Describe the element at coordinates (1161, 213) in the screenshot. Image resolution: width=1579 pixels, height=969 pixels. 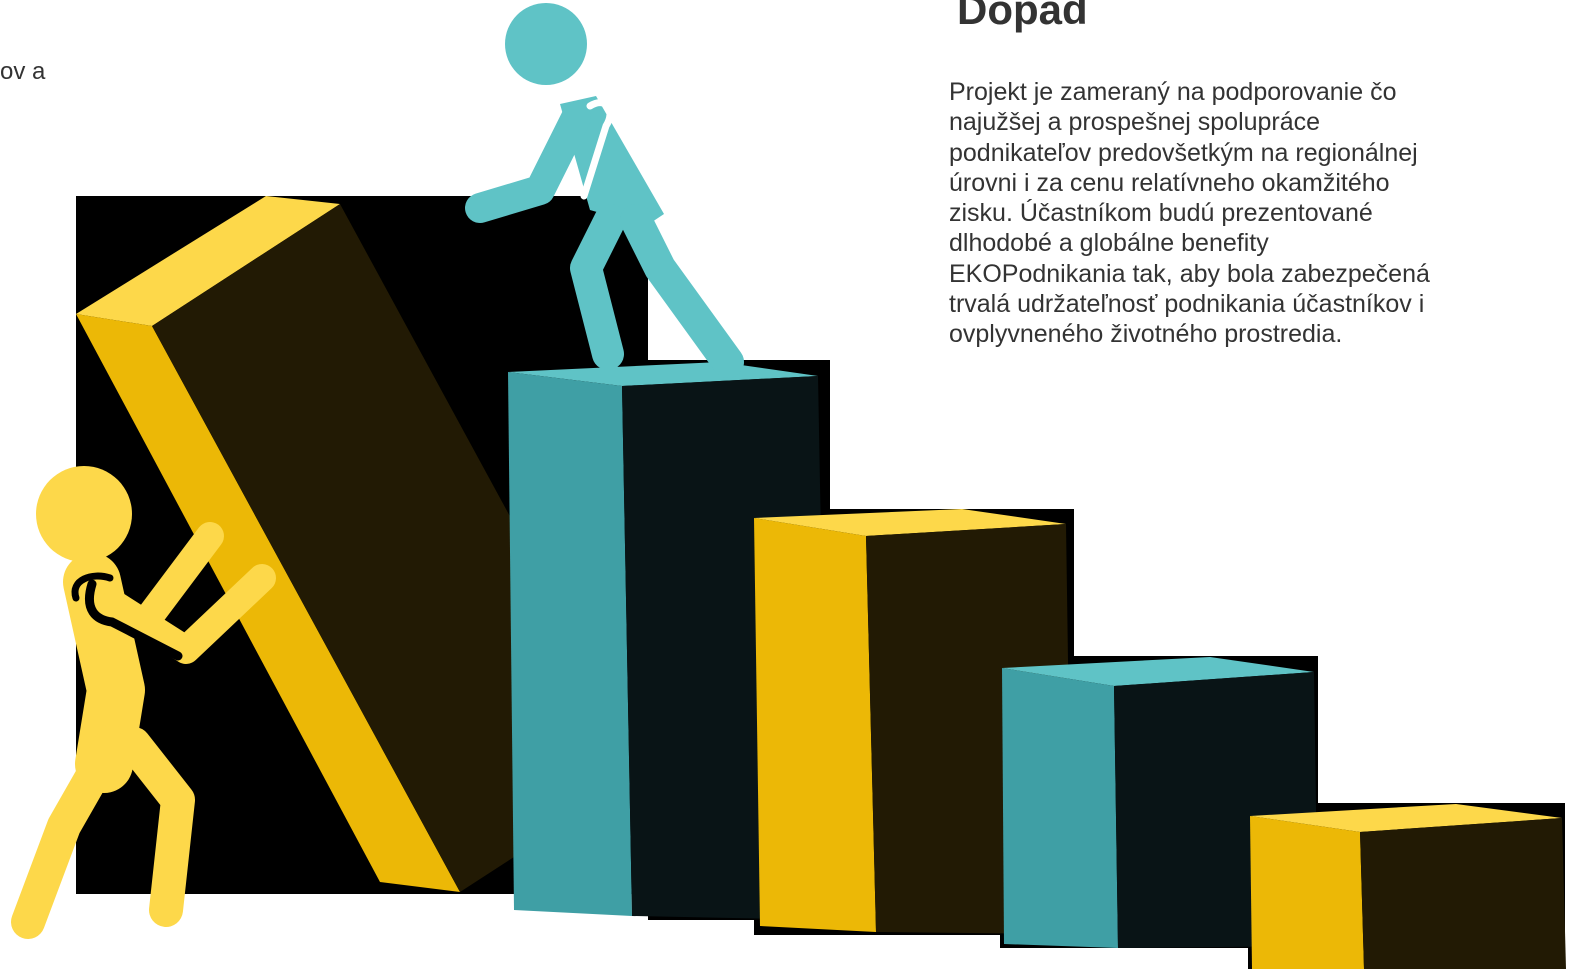
I see `paragraph-line: zisku. Účastníkom budú prezentované` at that location.